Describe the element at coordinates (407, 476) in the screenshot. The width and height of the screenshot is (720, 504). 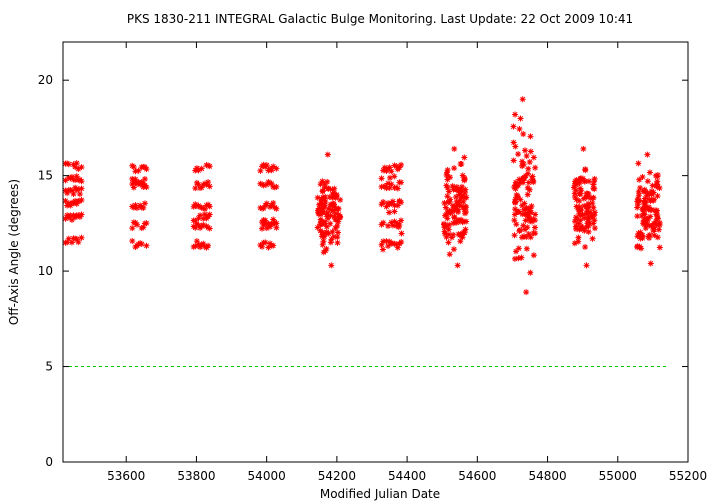
I see `x-tick-label: 54400` at that location.